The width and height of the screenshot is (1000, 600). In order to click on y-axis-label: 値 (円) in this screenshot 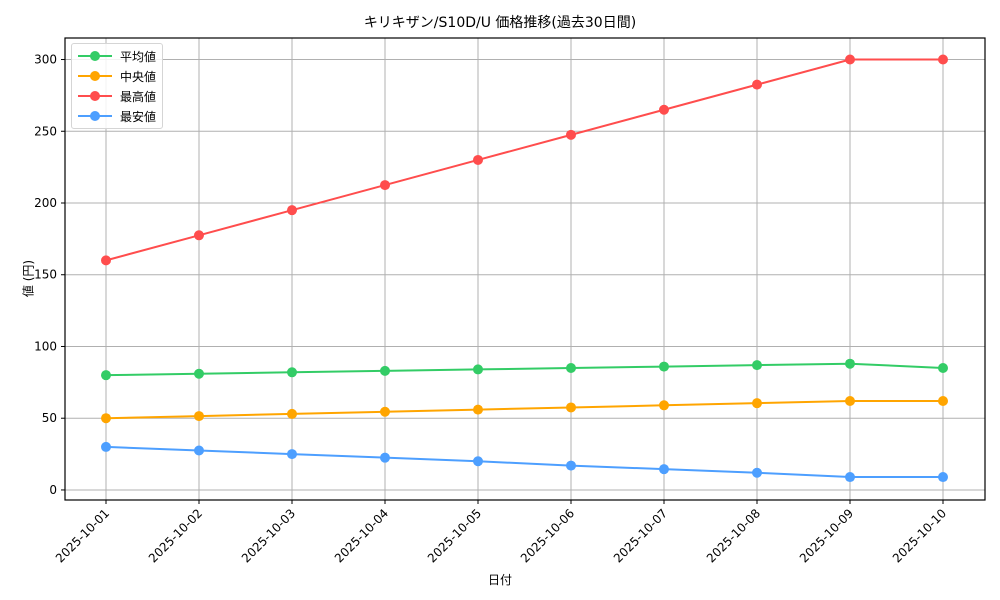, I will do `click(28, 278)`.